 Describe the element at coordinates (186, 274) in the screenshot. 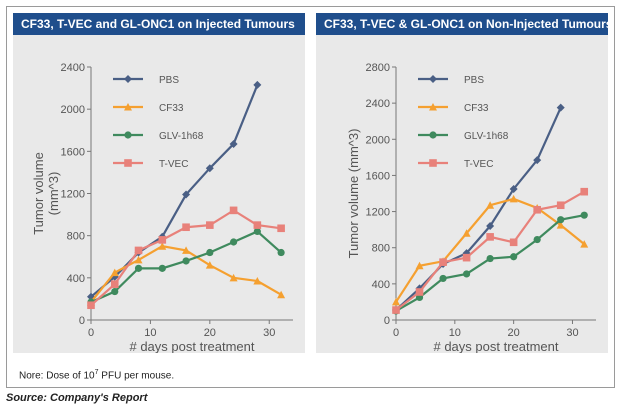

I see `series-cf33` at that location.